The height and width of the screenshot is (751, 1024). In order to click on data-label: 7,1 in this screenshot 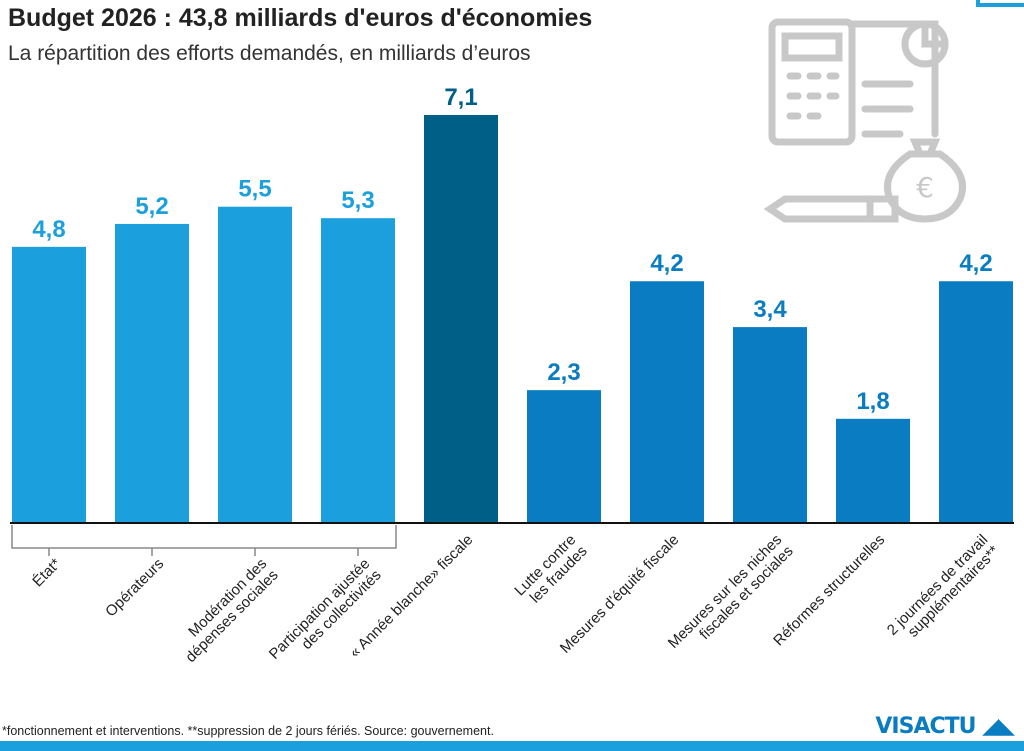, I will do `click(460, 97)`.